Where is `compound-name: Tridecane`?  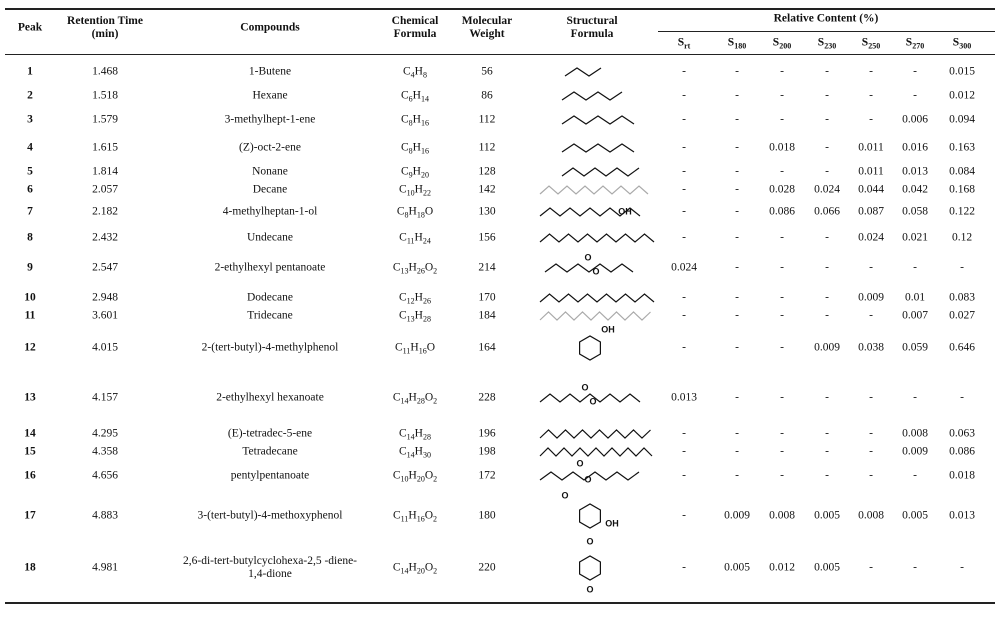 compound-name: Tridecane is located at coordinates (270, 315).